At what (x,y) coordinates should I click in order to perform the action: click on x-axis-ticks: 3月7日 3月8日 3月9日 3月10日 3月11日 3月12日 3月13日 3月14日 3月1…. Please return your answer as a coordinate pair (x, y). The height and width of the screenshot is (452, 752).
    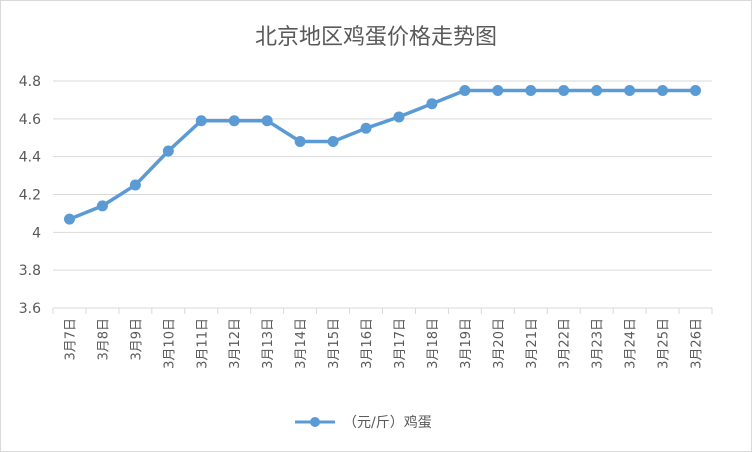
    Looking at the image, I should click on (383, 343).